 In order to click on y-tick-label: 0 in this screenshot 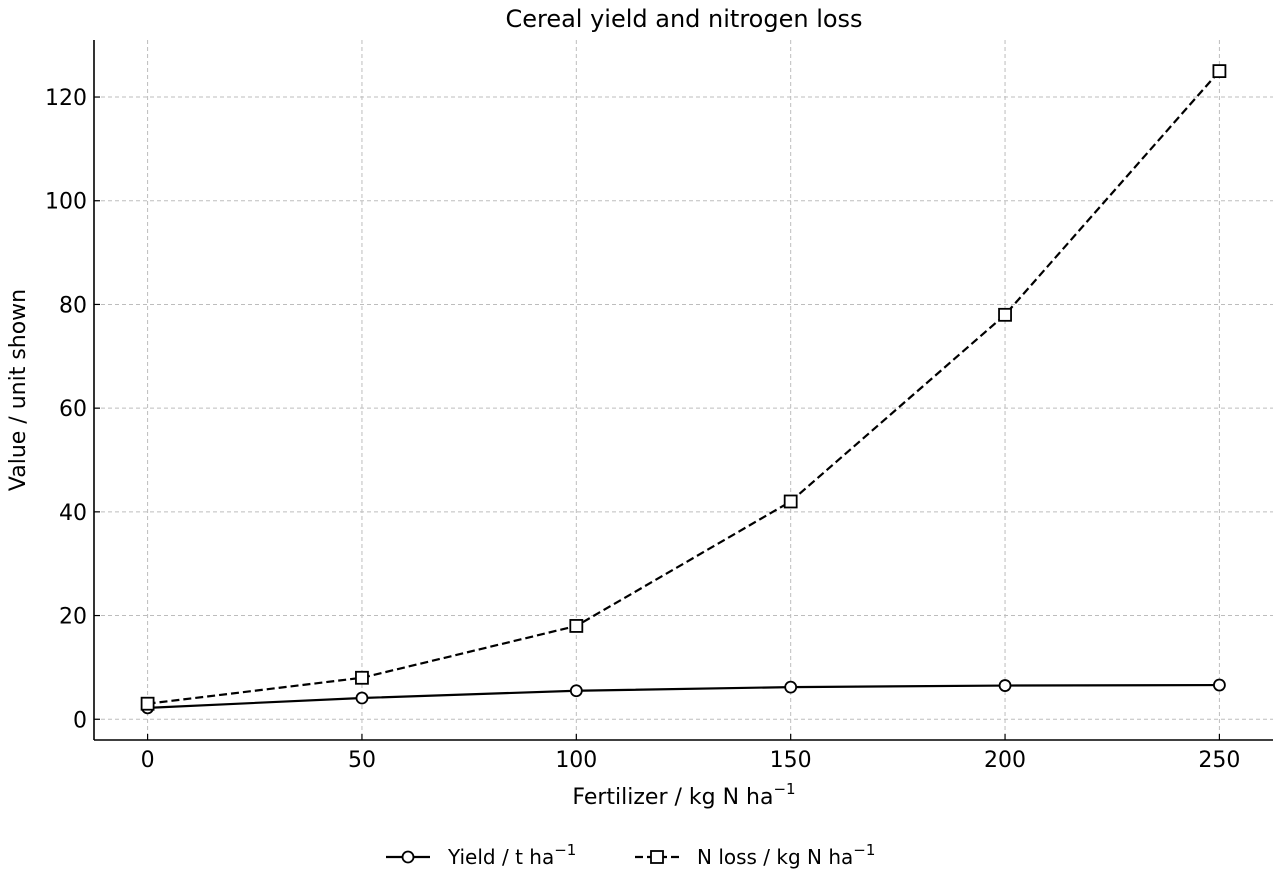, I will do `click(80, 720)`.